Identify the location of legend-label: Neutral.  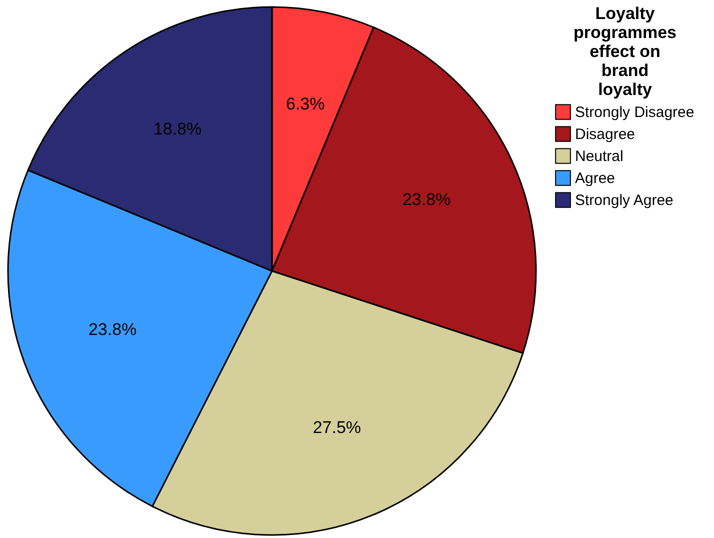
(599, 156).